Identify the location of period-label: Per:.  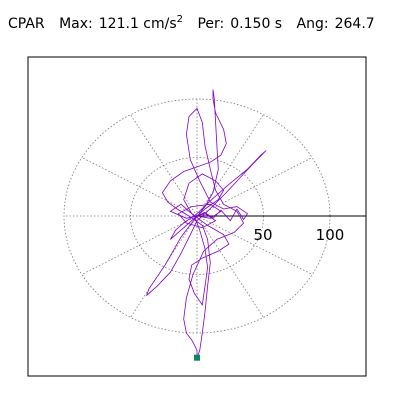
(211, 24).